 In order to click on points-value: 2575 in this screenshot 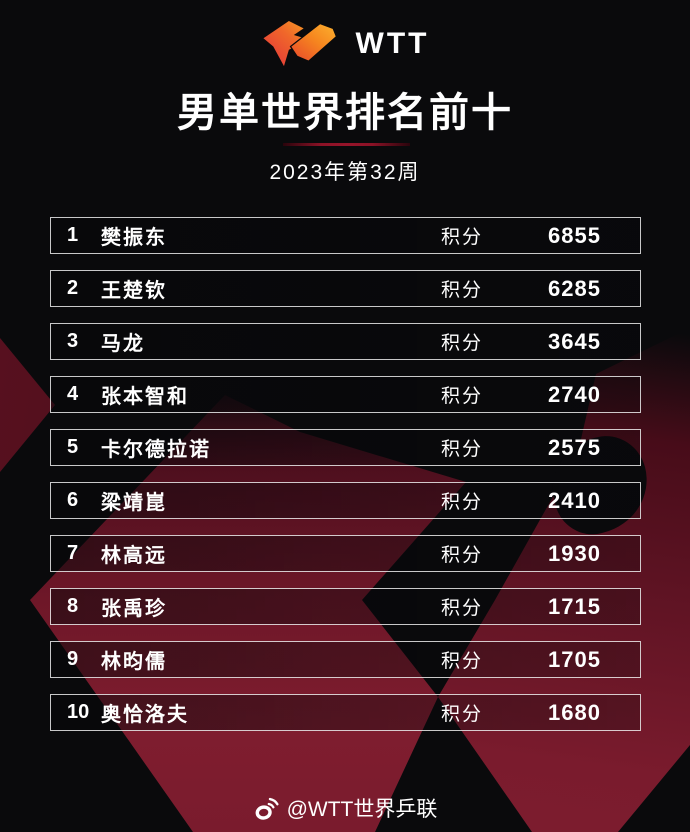, I will do `click(574, 447)`.